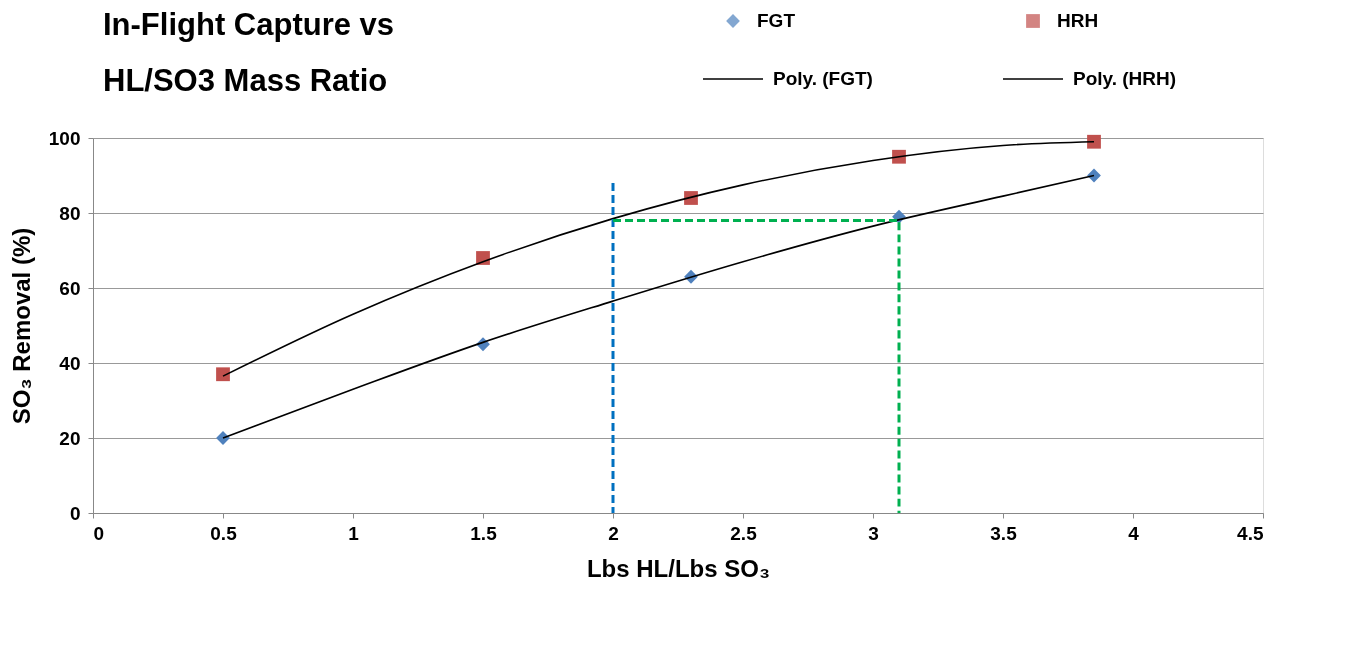  What do you see at coordinates (744, 533) in the screenshot?
I see `x-tick-label: 2.5` at bounding box center [744, 533].